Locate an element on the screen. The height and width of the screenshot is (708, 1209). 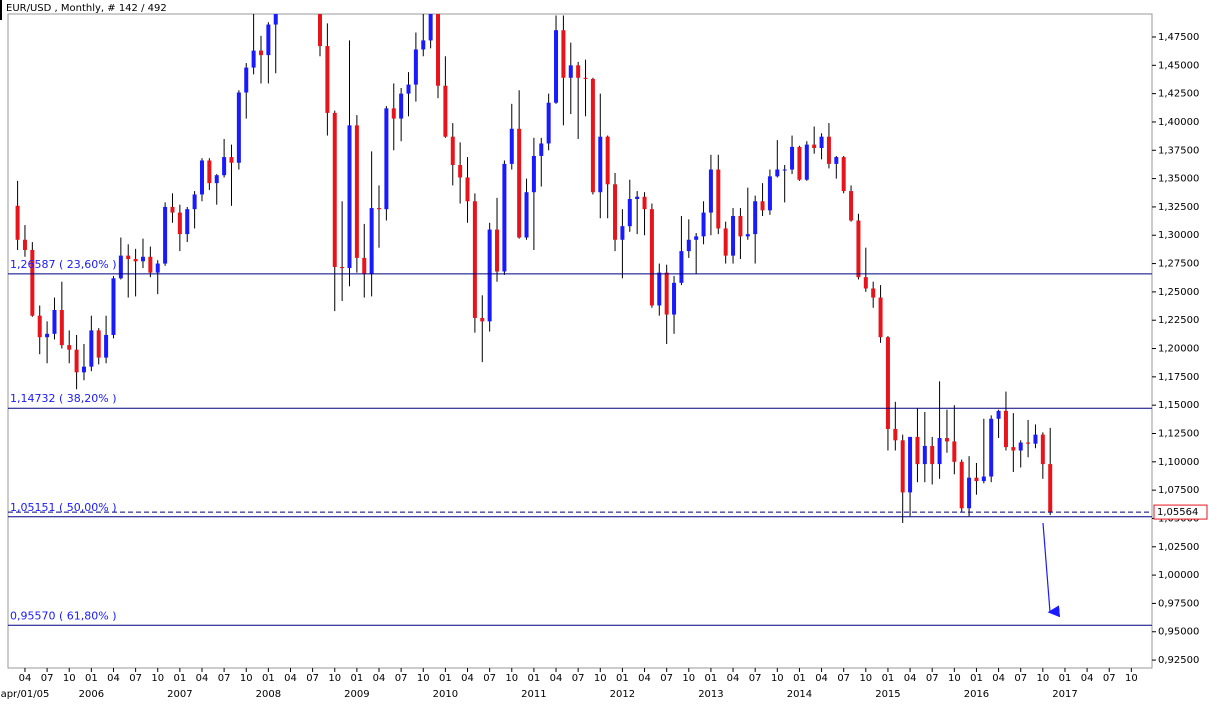
last-price-label: 1,05564 is located at coordinates (1177, 512).